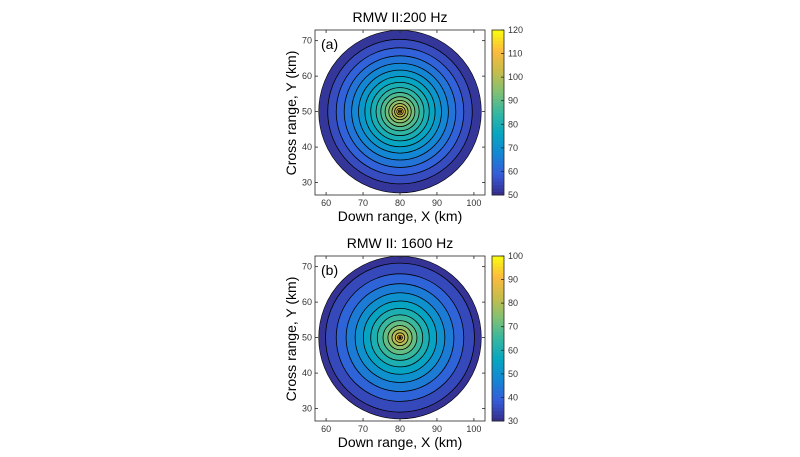 The height and width of the screenshot is (457, 800). What do you see at coordinates (329, 44) in the screenshot?
I see `panel-label: (a)` at bounding box center [329, 44].